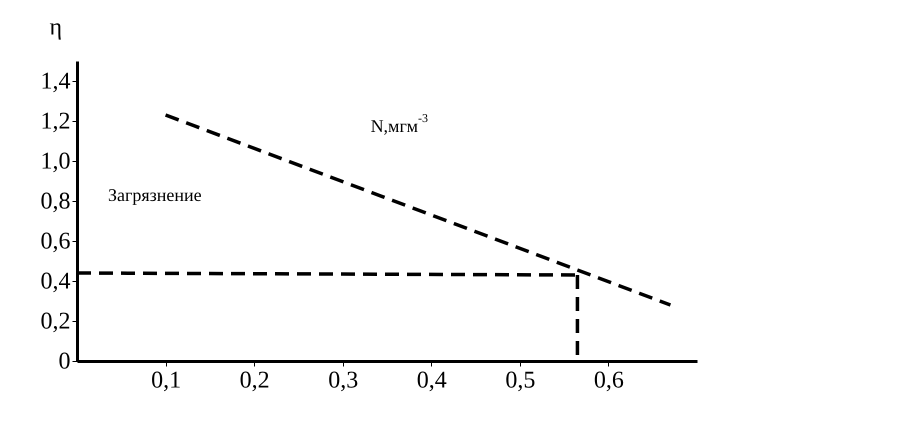 Image resolution: width=905 pixels, height=435 pixels. I want to click on y-tick-label: 1,4, so click(55, 81).